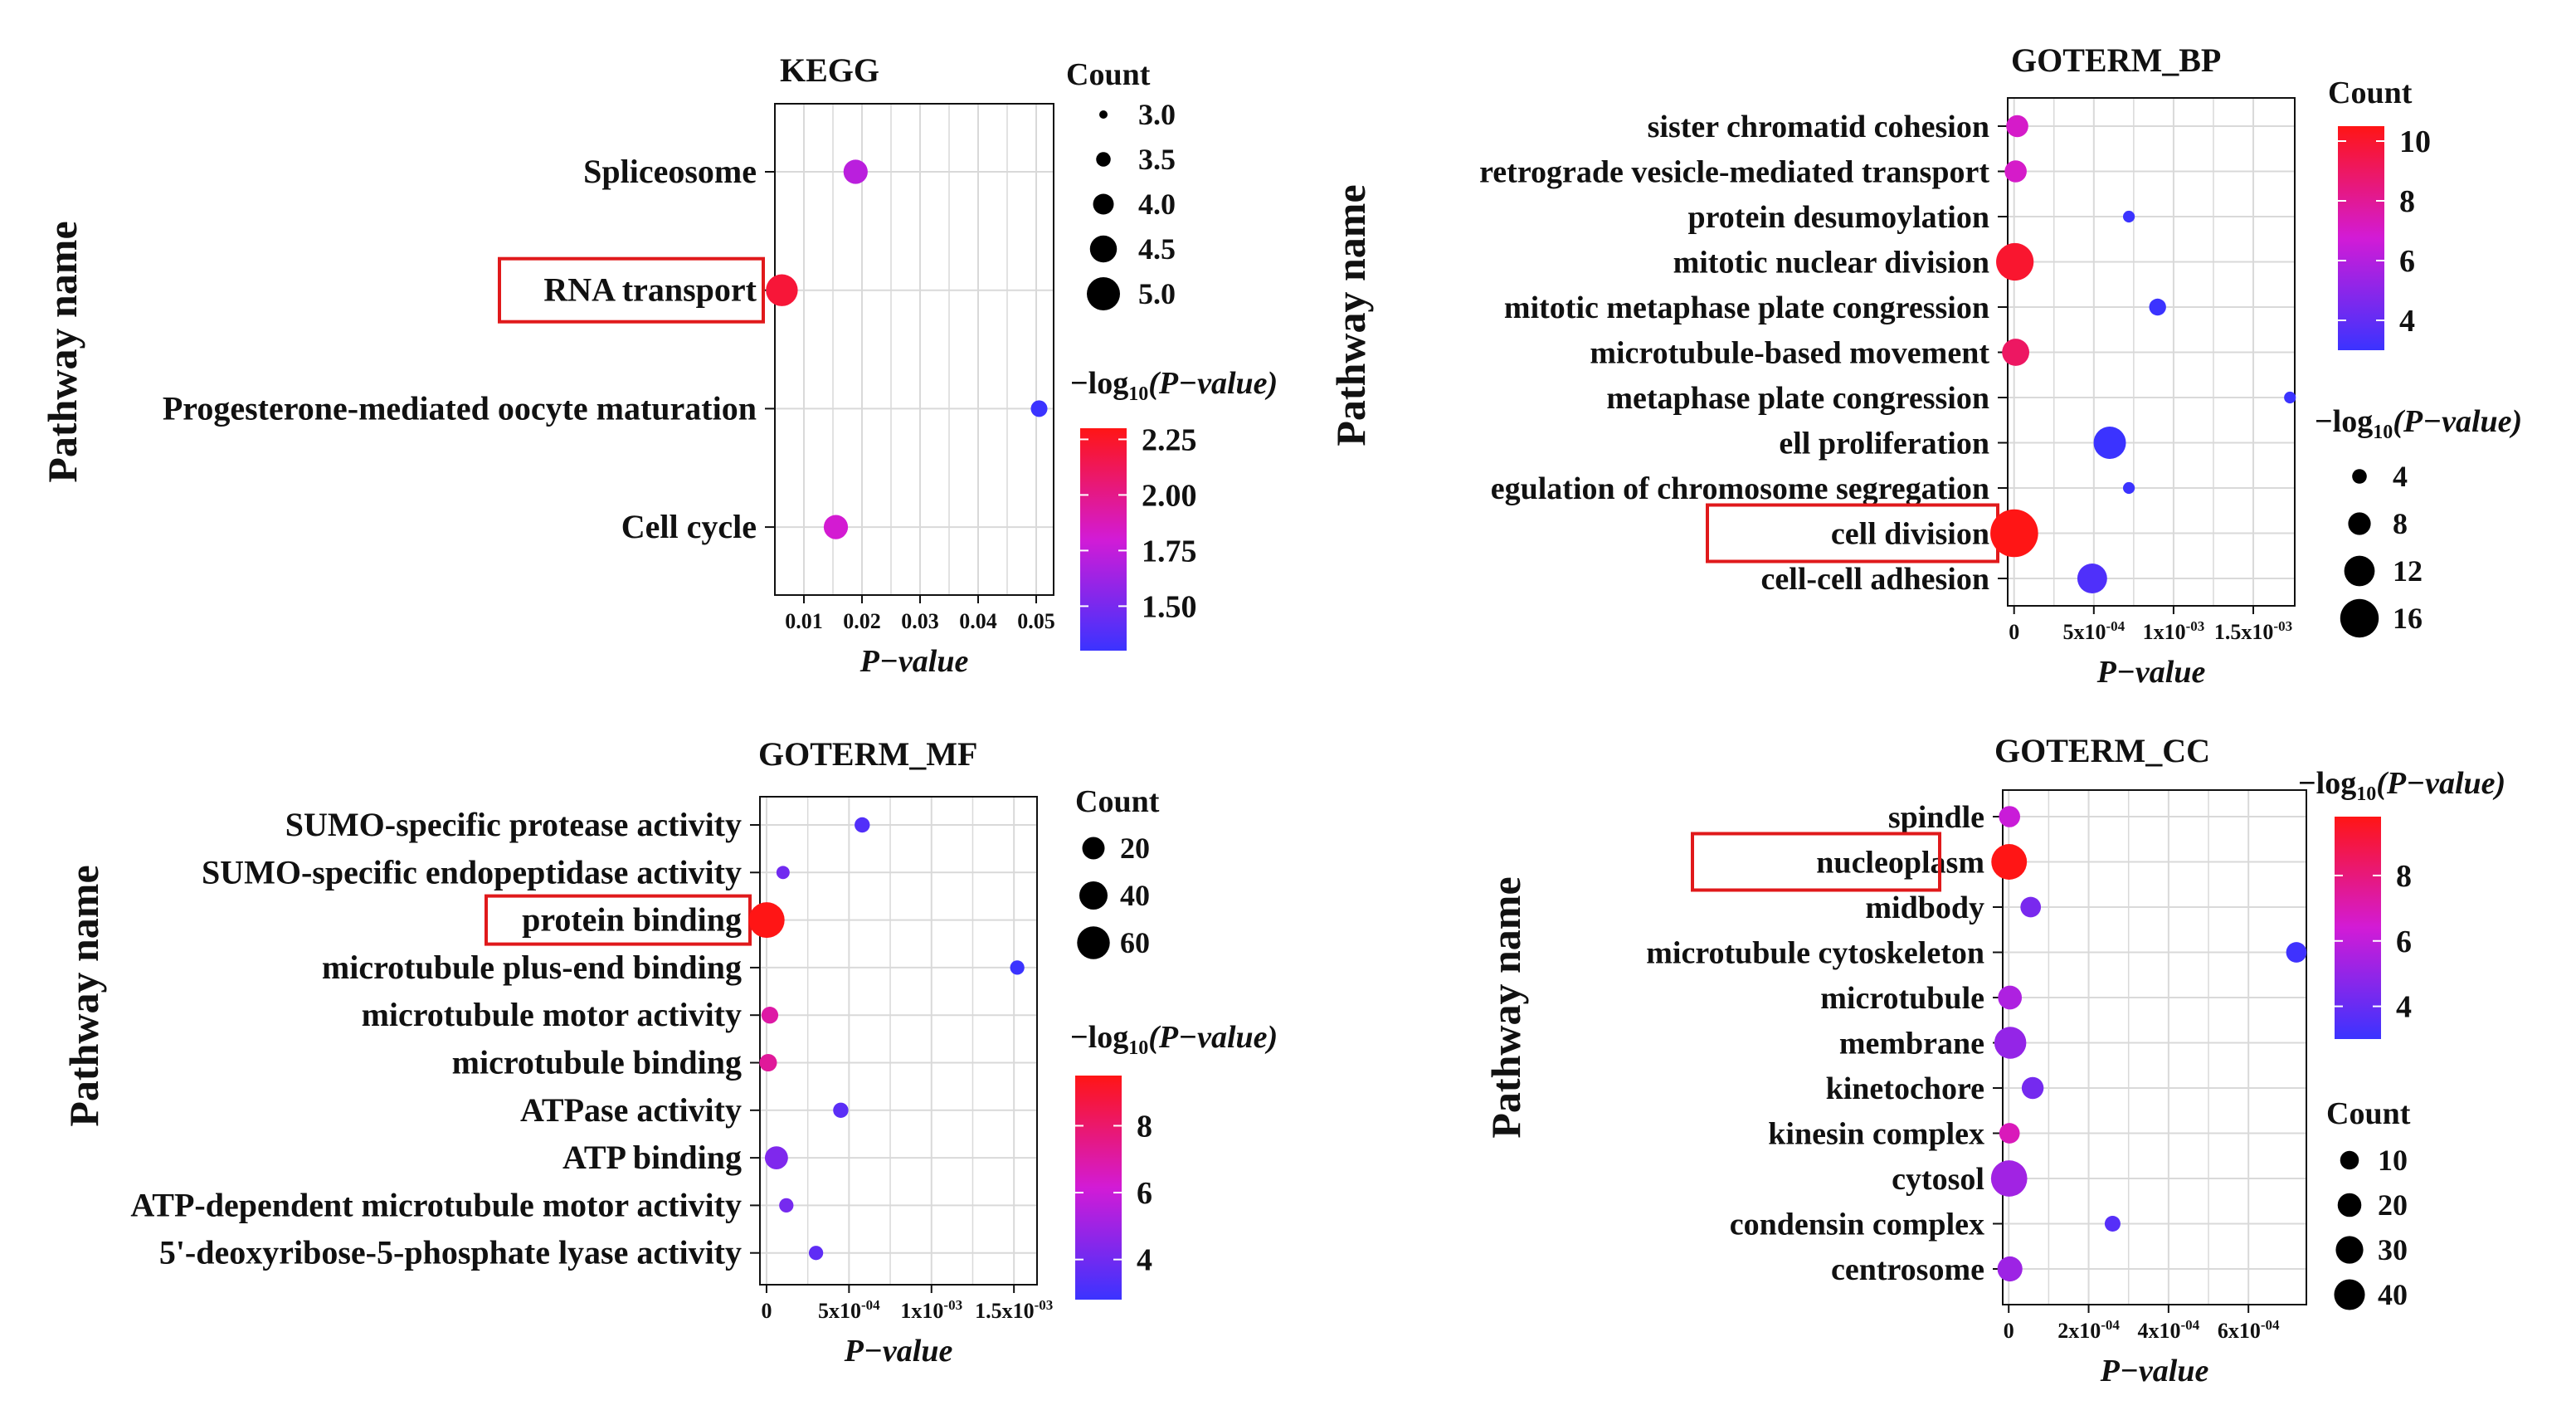  I want to click on colorbar-label: 10, so click(2415, 141).